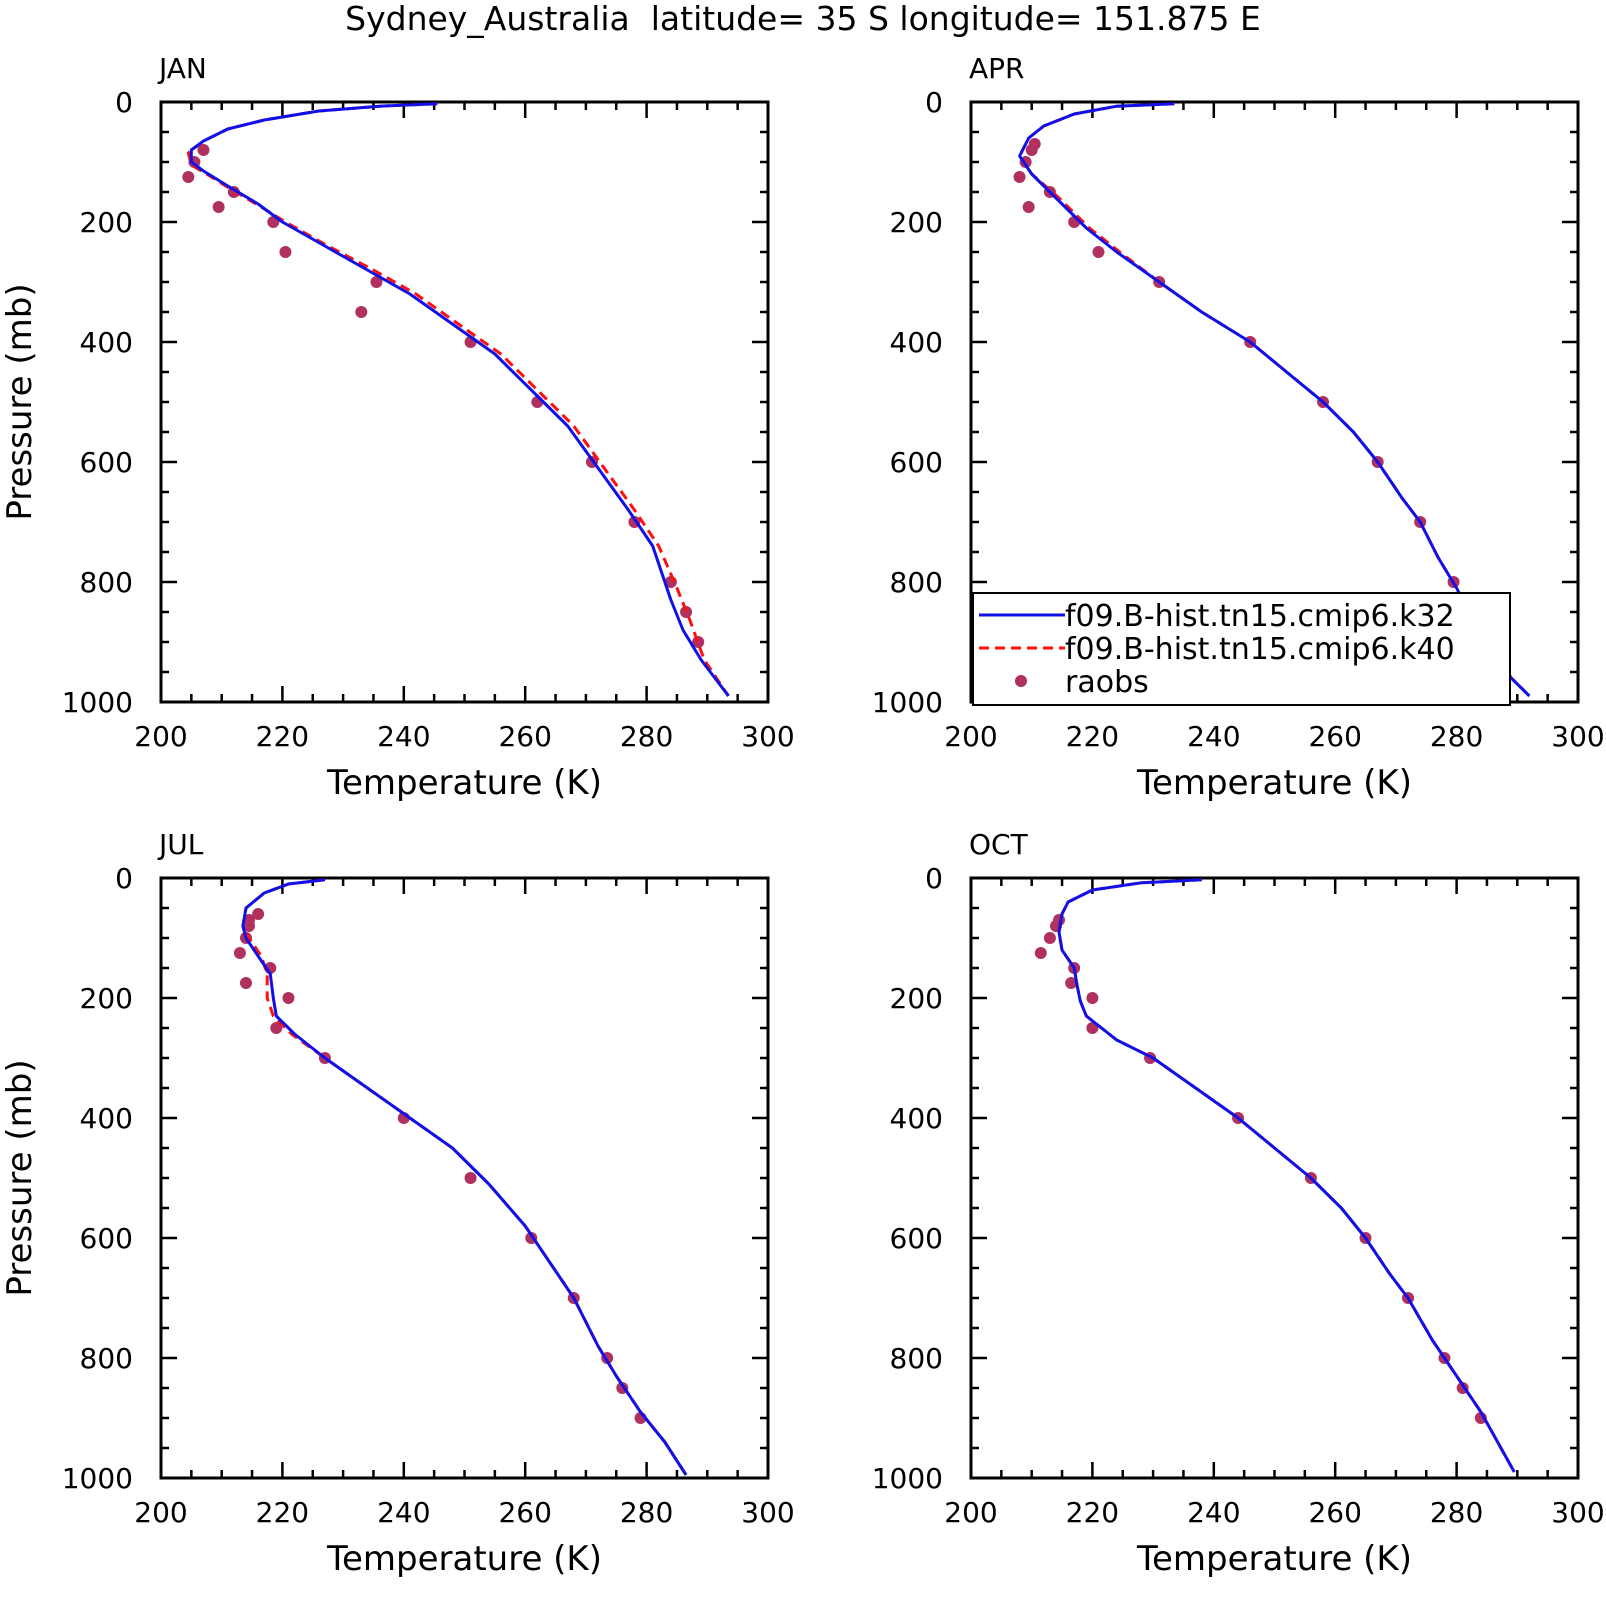  What do you see at coordinates (1021, 681) in the screenshot?
I see `legend-marker` at bounding box center [1021, 681].